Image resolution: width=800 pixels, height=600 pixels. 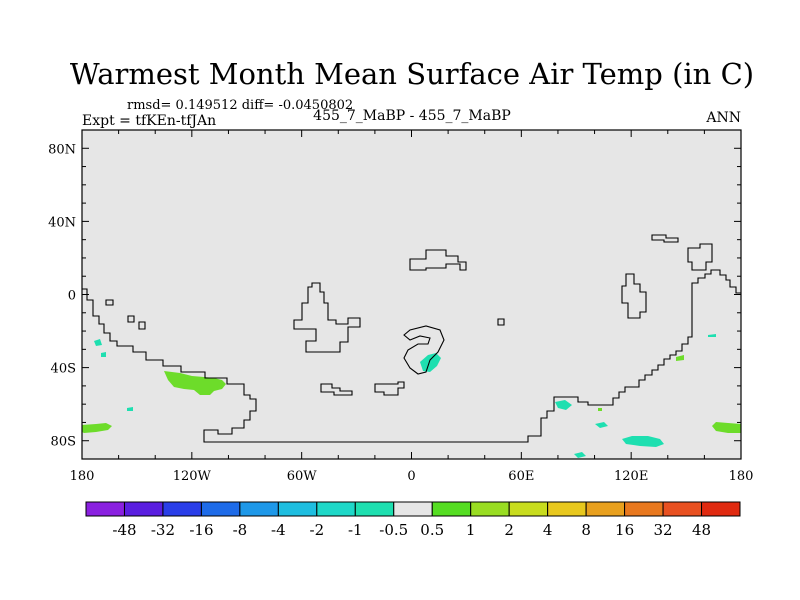 I want to click on southern-ocean-teal-patch, so click(x=643, y=441).